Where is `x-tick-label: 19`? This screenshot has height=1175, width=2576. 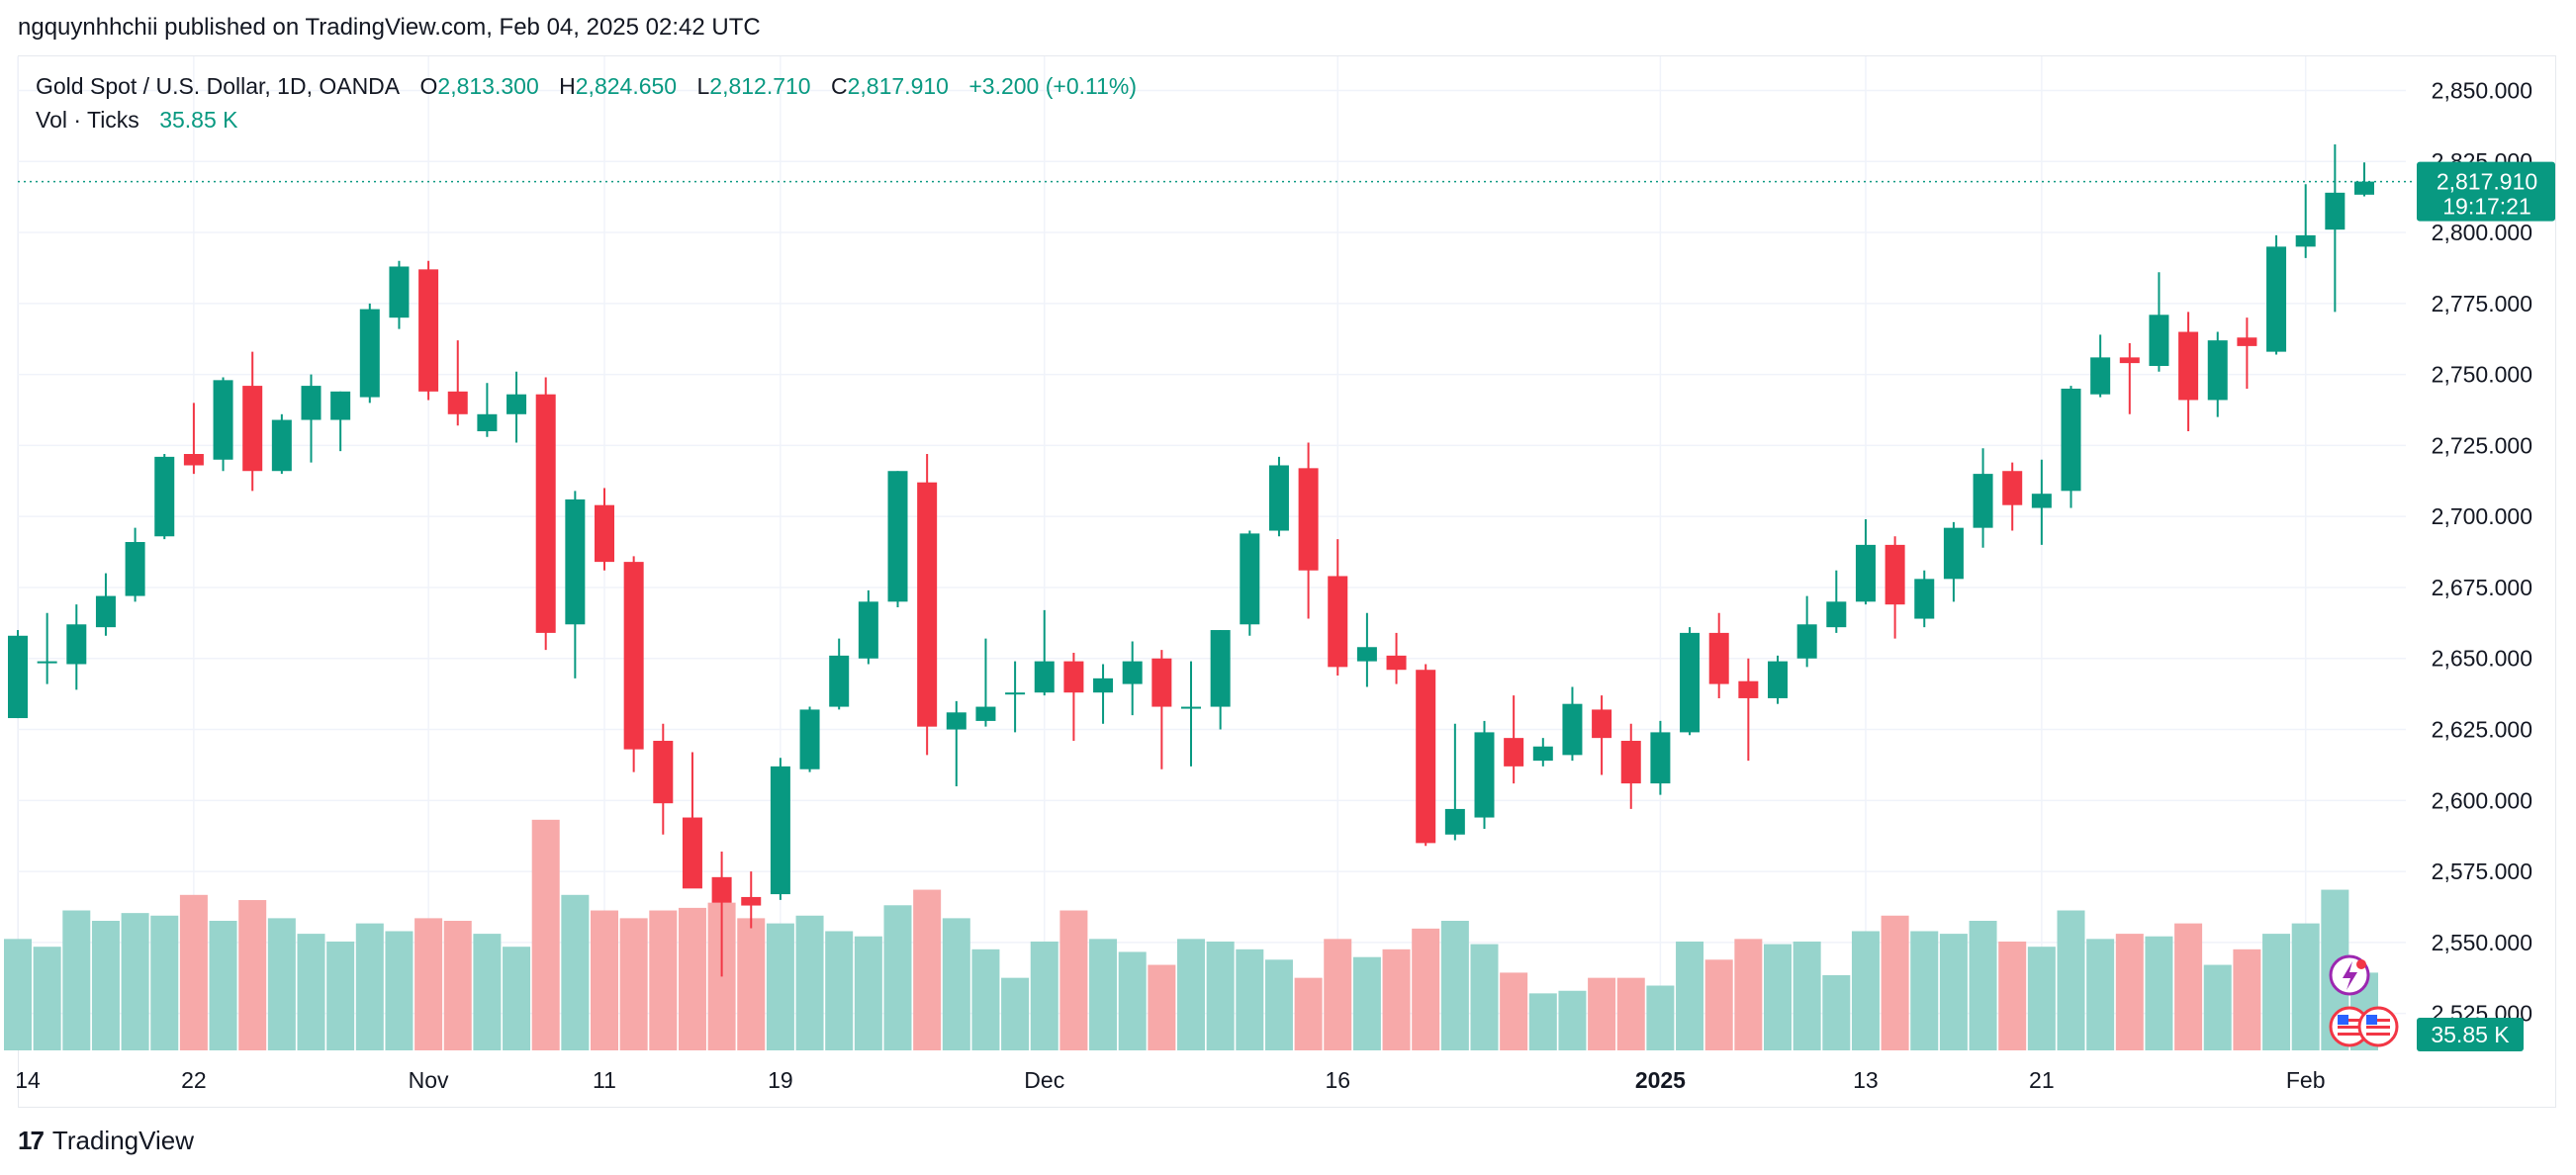 x-tick-label: 19 is located at coordinates (781, 1080).